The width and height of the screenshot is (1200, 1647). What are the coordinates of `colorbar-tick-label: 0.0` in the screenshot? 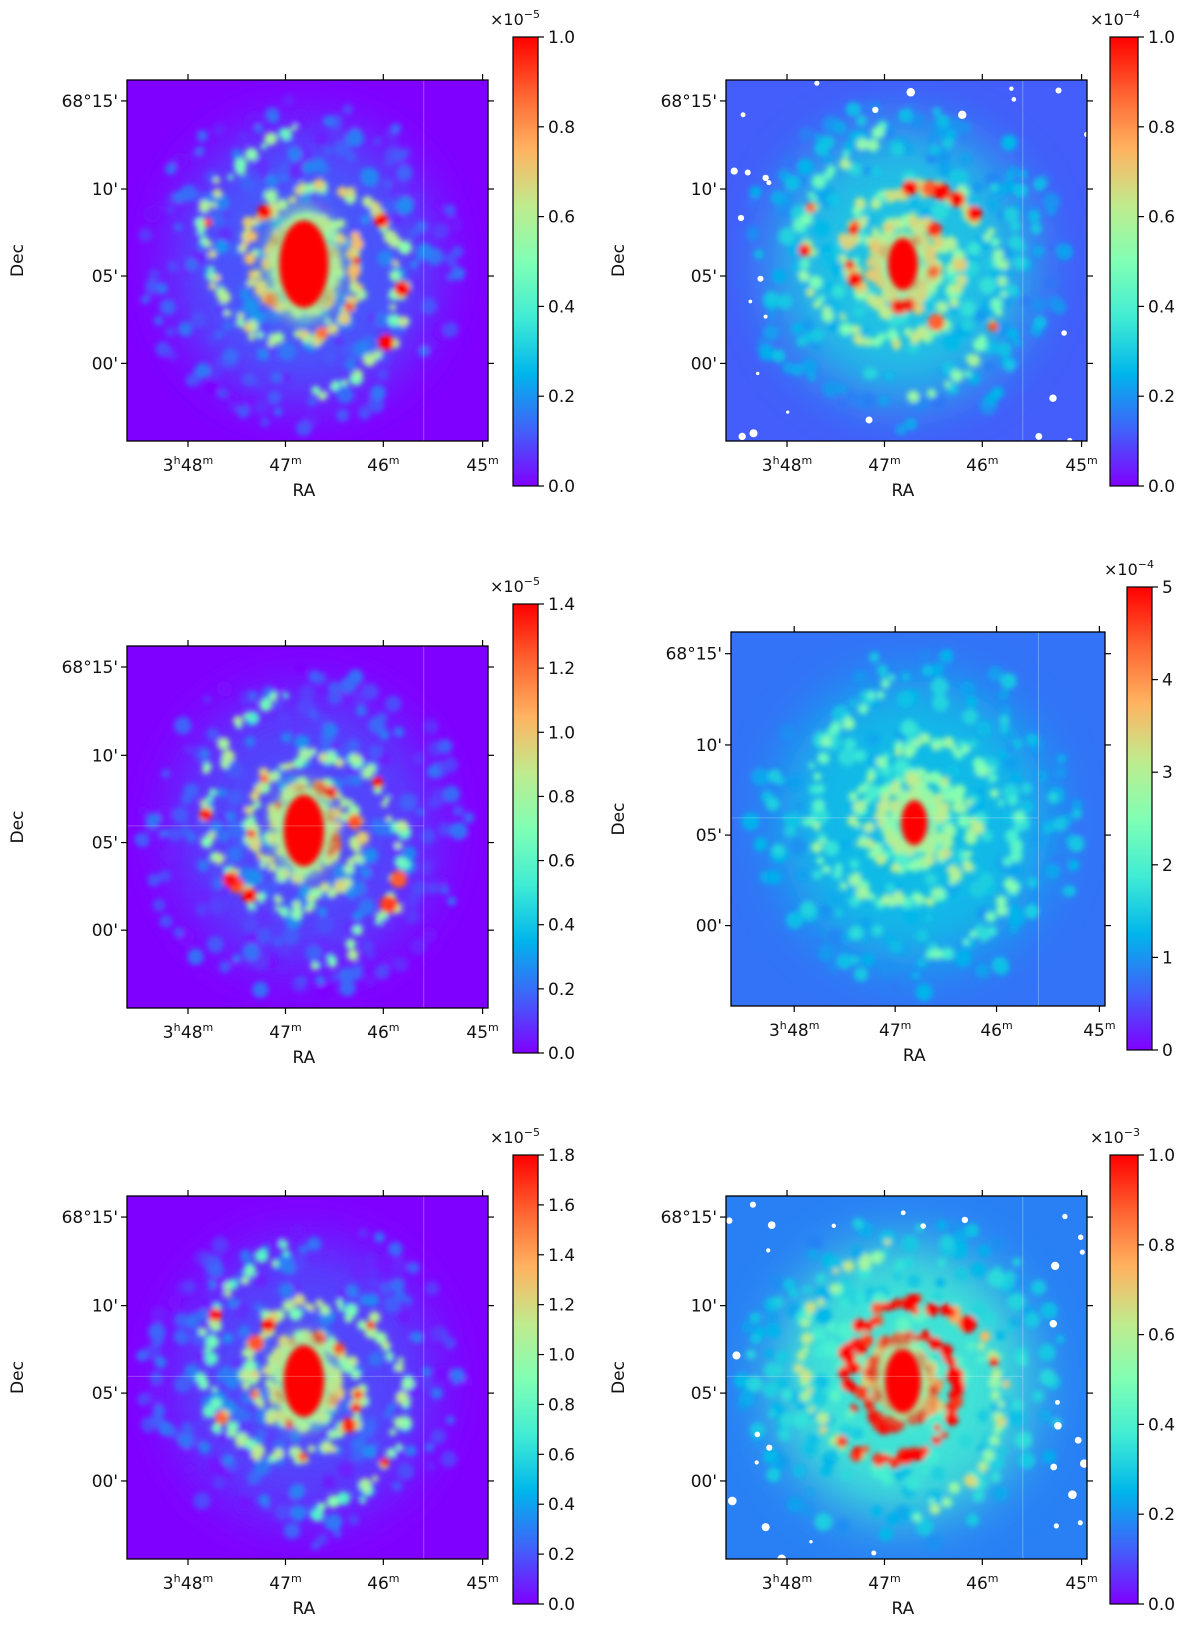 It's located at (561, 1054).